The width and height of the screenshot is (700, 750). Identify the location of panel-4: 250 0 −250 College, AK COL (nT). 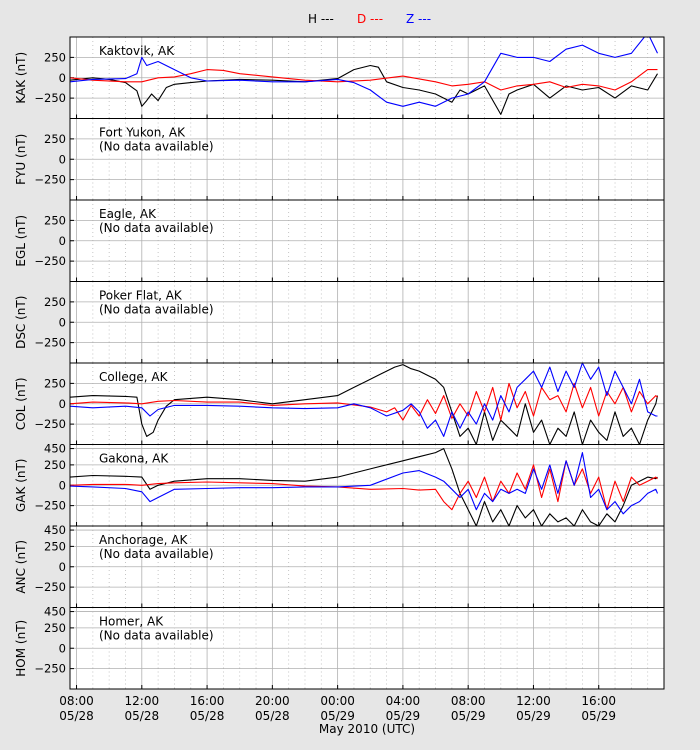
(339, 403).